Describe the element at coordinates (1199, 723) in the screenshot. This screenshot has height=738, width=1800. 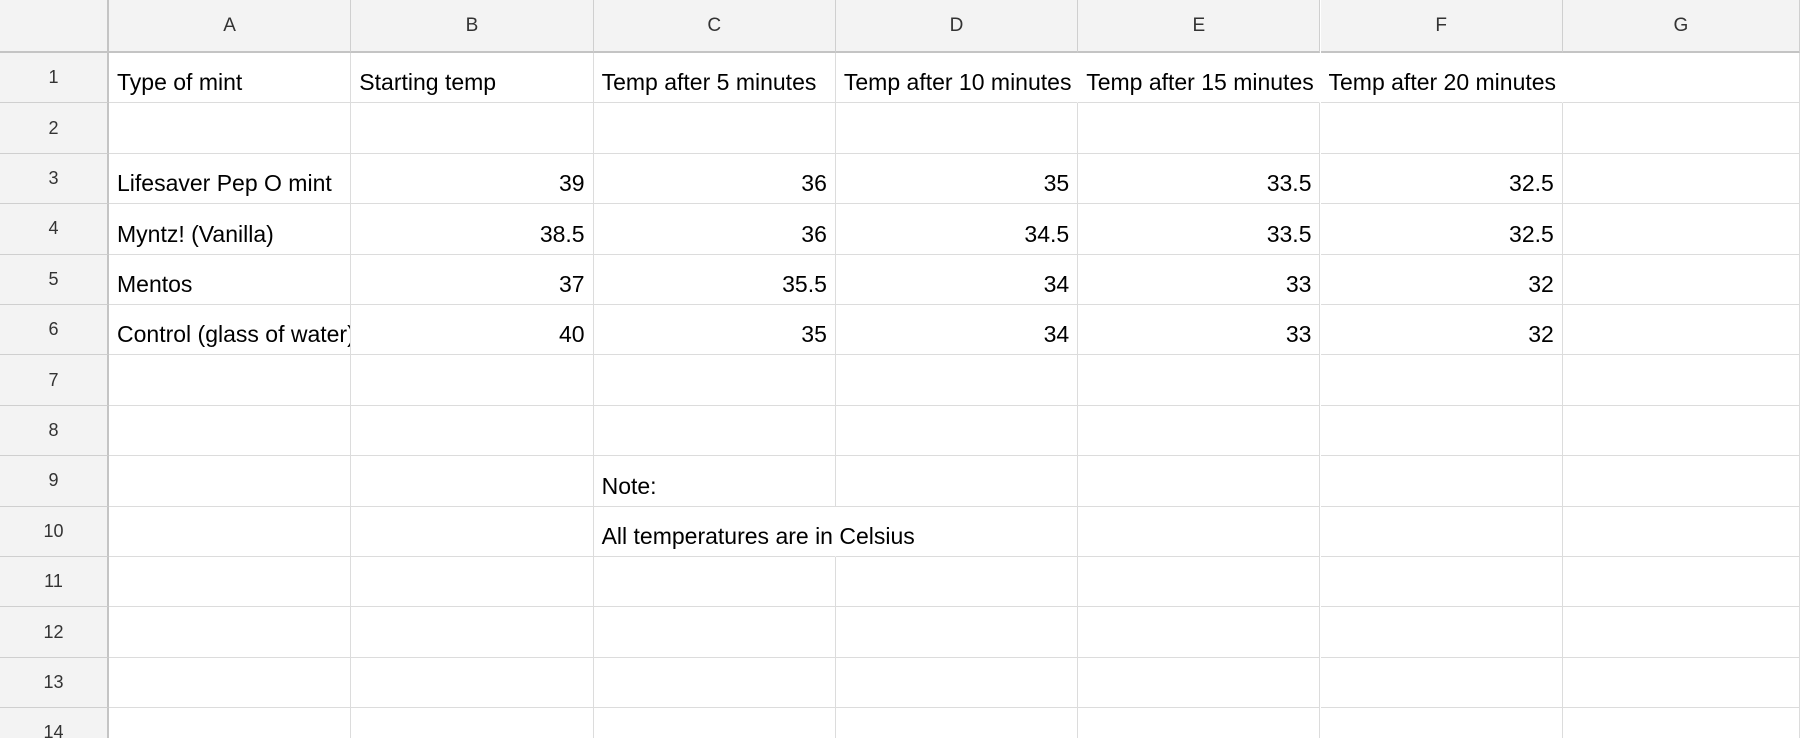
I see `cell-e14` at that location.